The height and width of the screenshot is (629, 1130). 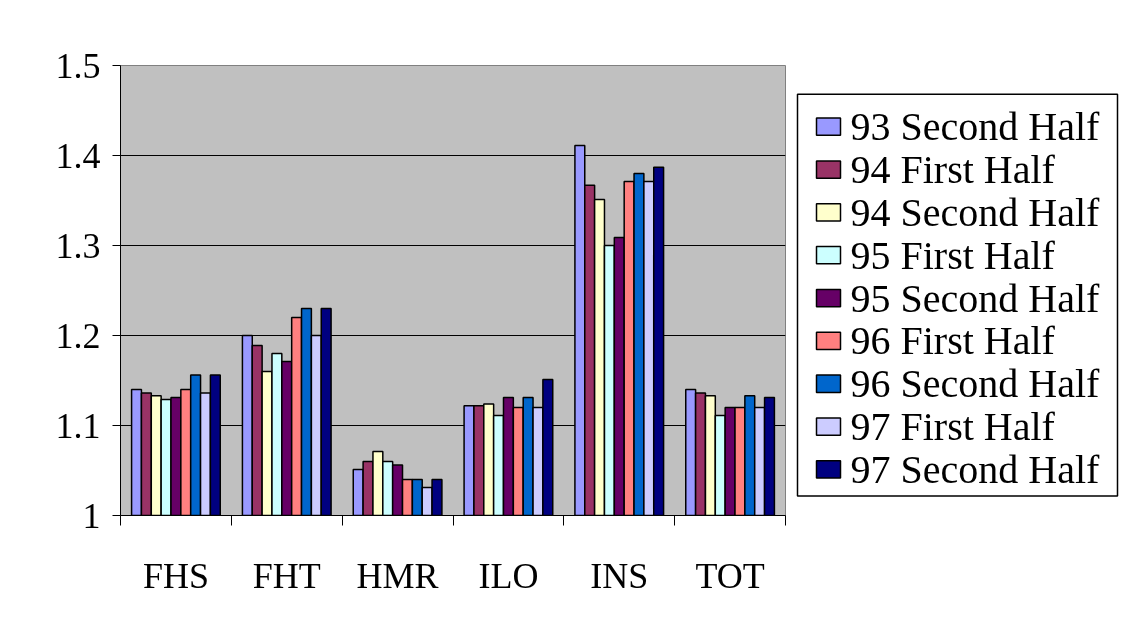 I want to click on y-tick-label: 1.4, so click(x=78, y=155).